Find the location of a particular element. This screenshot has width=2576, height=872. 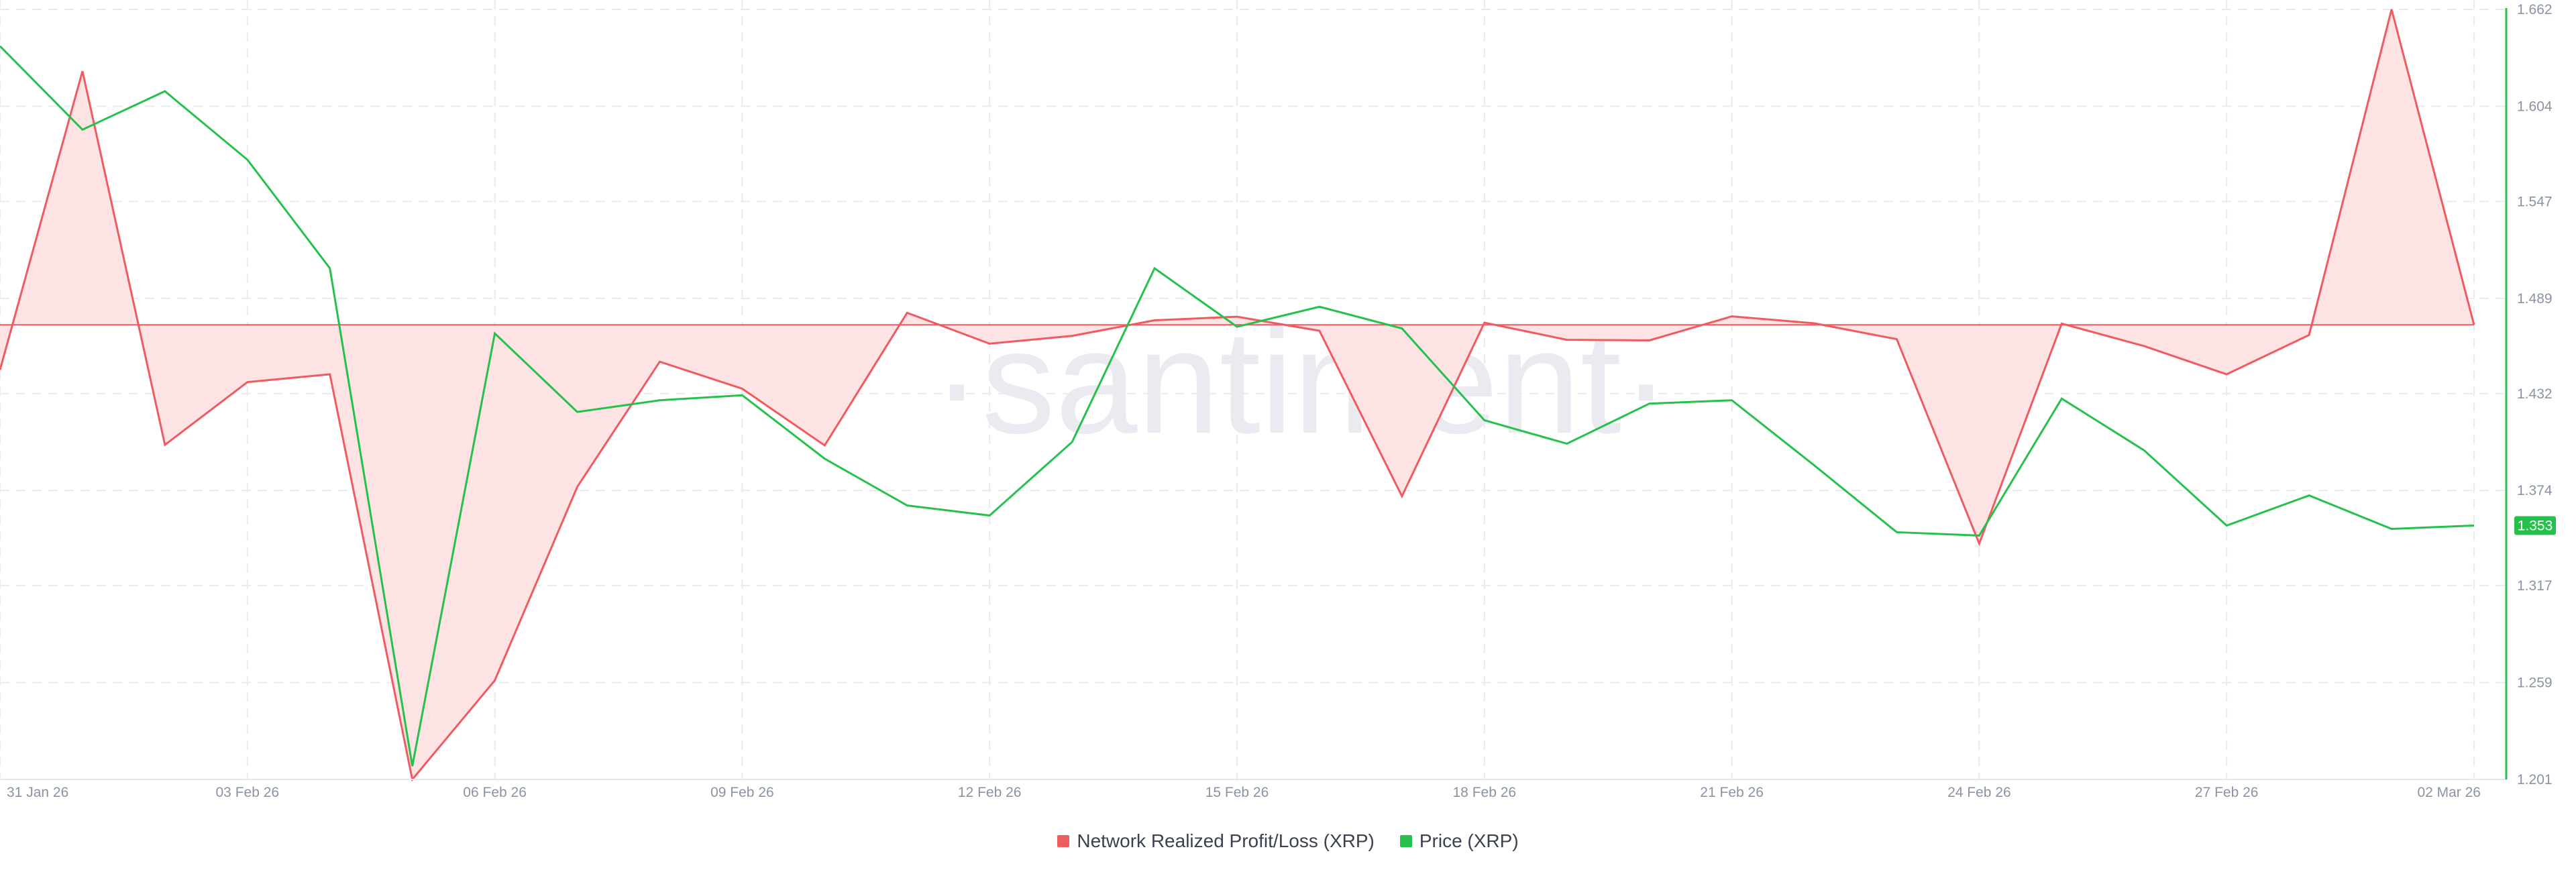

legend-item-price: Price (XRP) is located at coordinates (1459, 841).